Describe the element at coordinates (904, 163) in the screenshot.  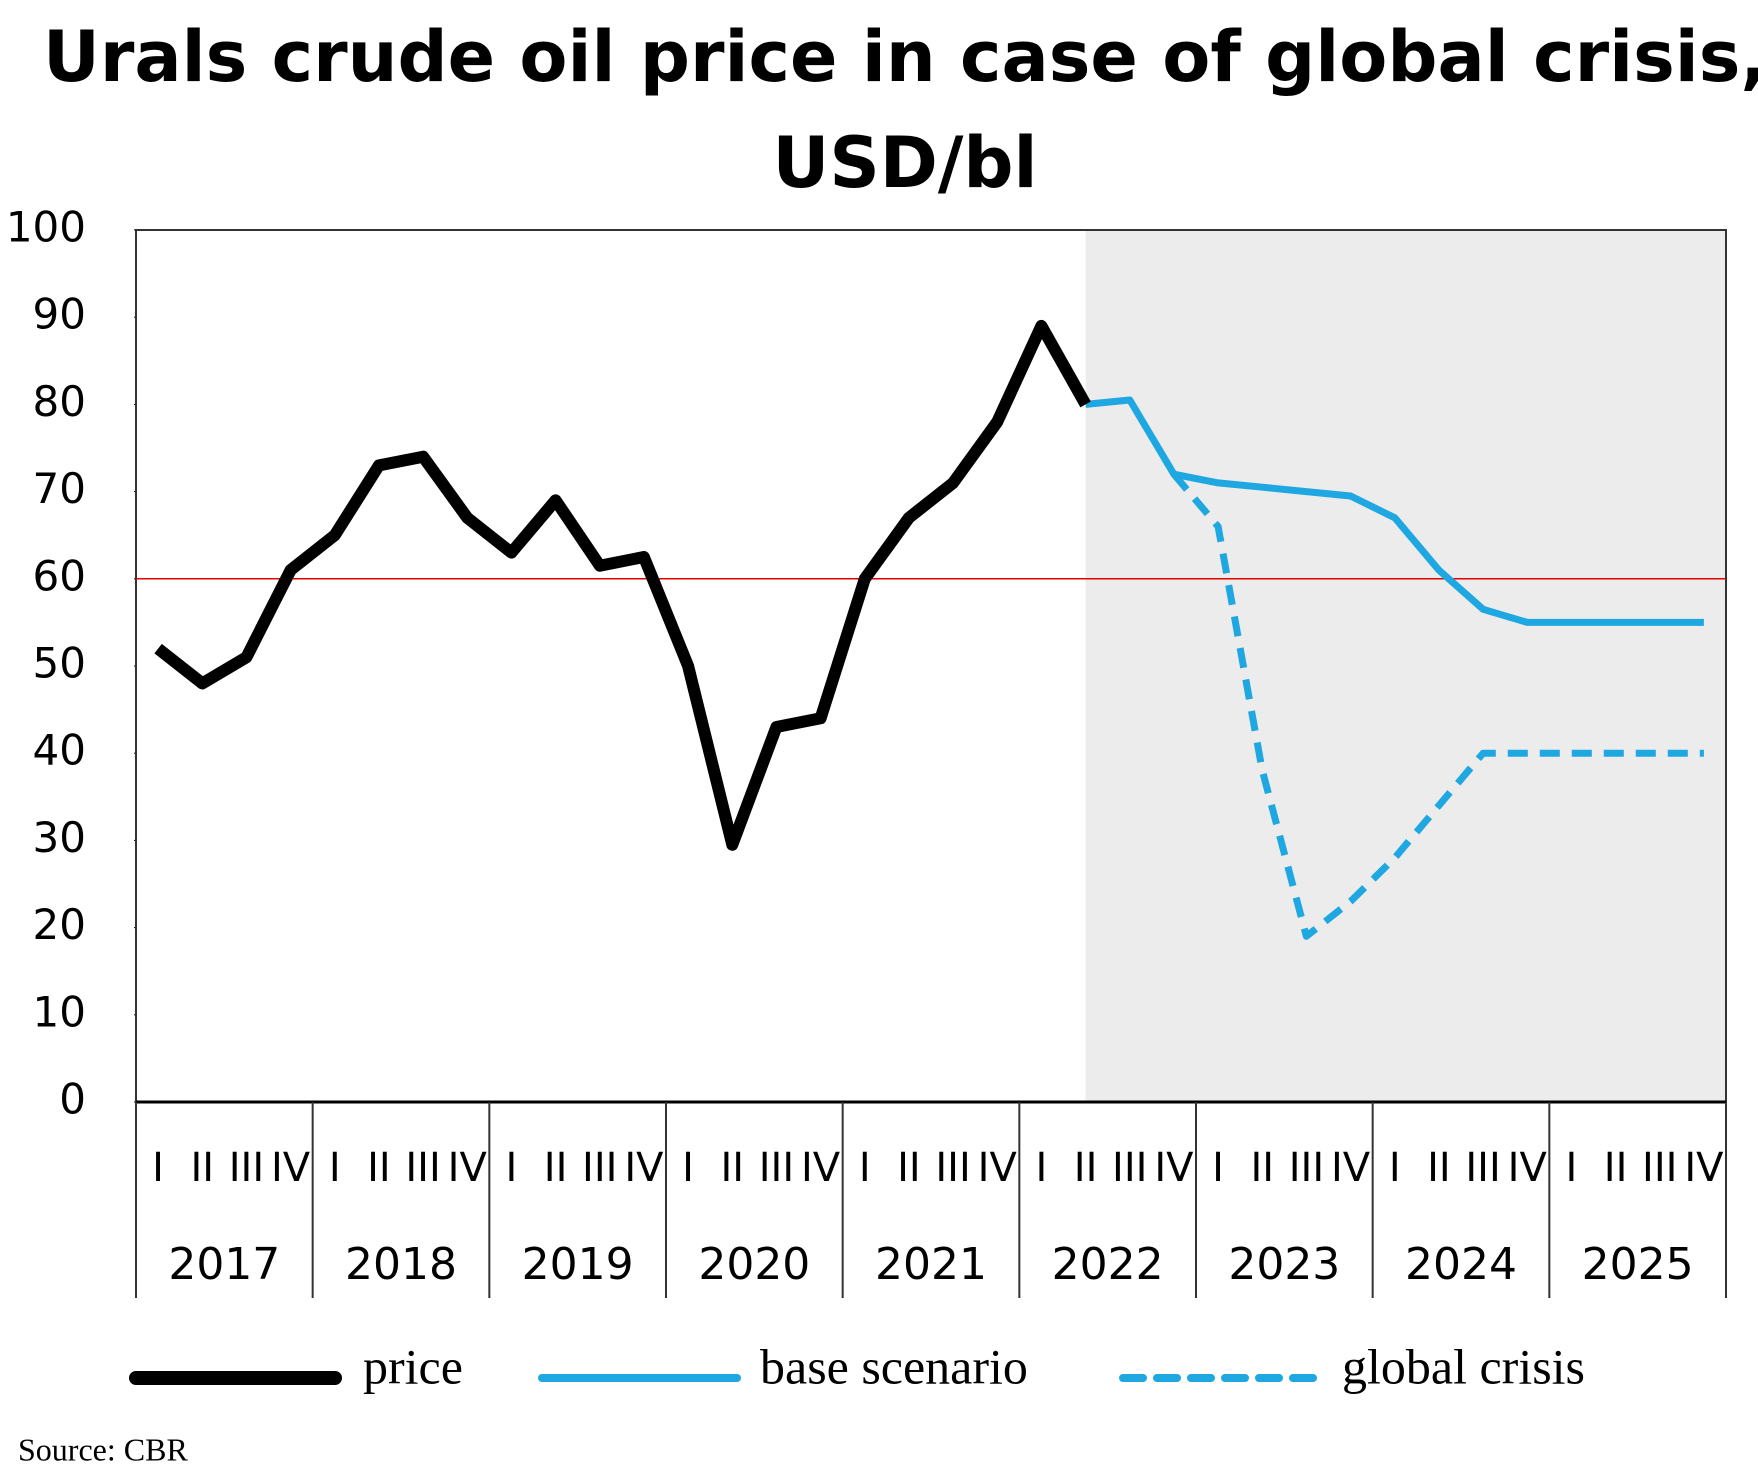
I see `chart-title: USD/bl` at that location.